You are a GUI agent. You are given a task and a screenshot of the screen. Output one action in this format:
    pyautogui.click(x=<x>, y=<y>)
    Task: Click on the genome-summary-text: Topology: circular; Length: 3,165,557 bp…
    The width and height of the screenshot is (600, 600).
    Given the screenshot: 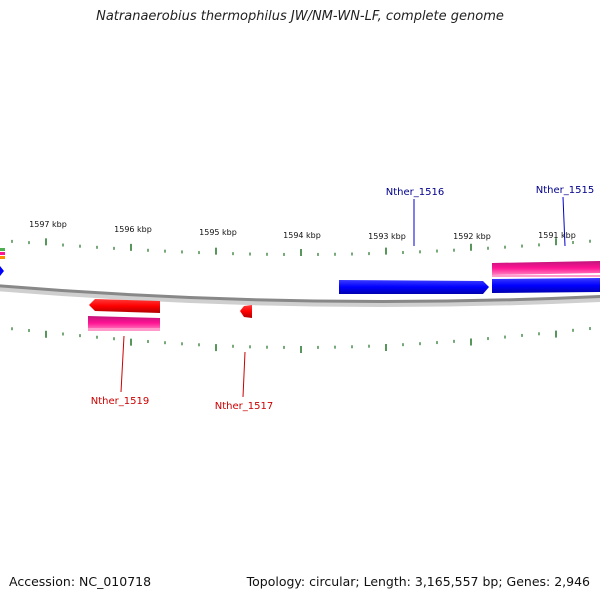 What is the action you would take?
    pyautogui.click(x=418, y=581)
    